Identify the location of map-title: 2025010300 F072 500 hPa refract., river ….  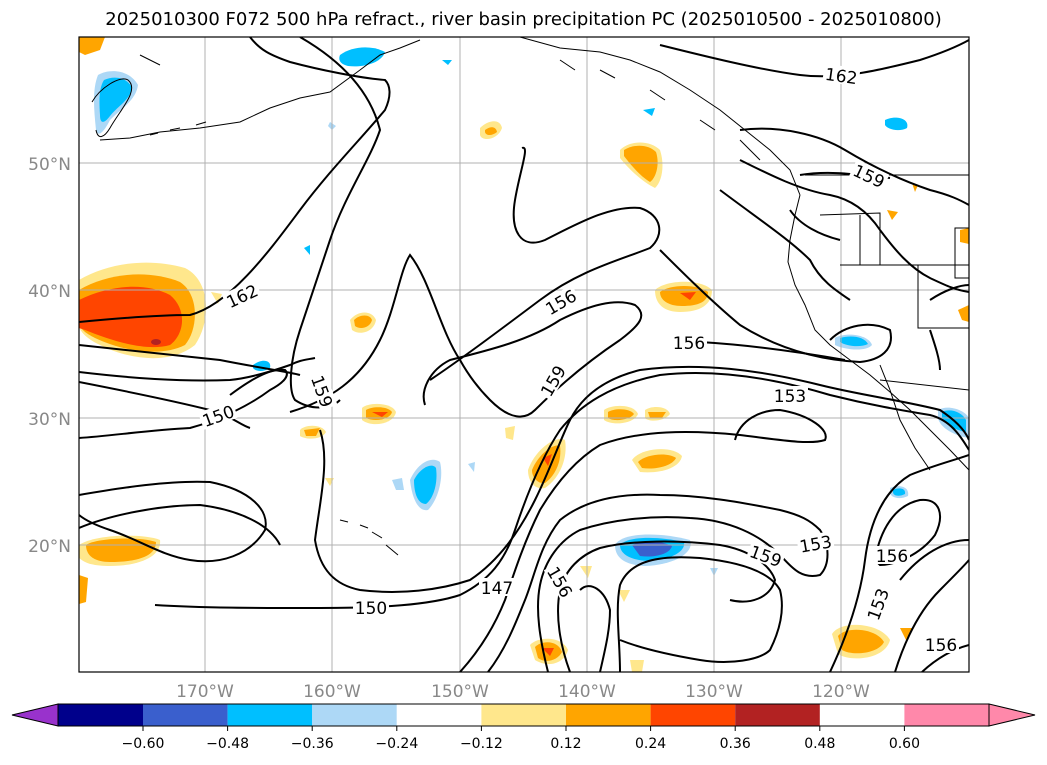
(523, 19).